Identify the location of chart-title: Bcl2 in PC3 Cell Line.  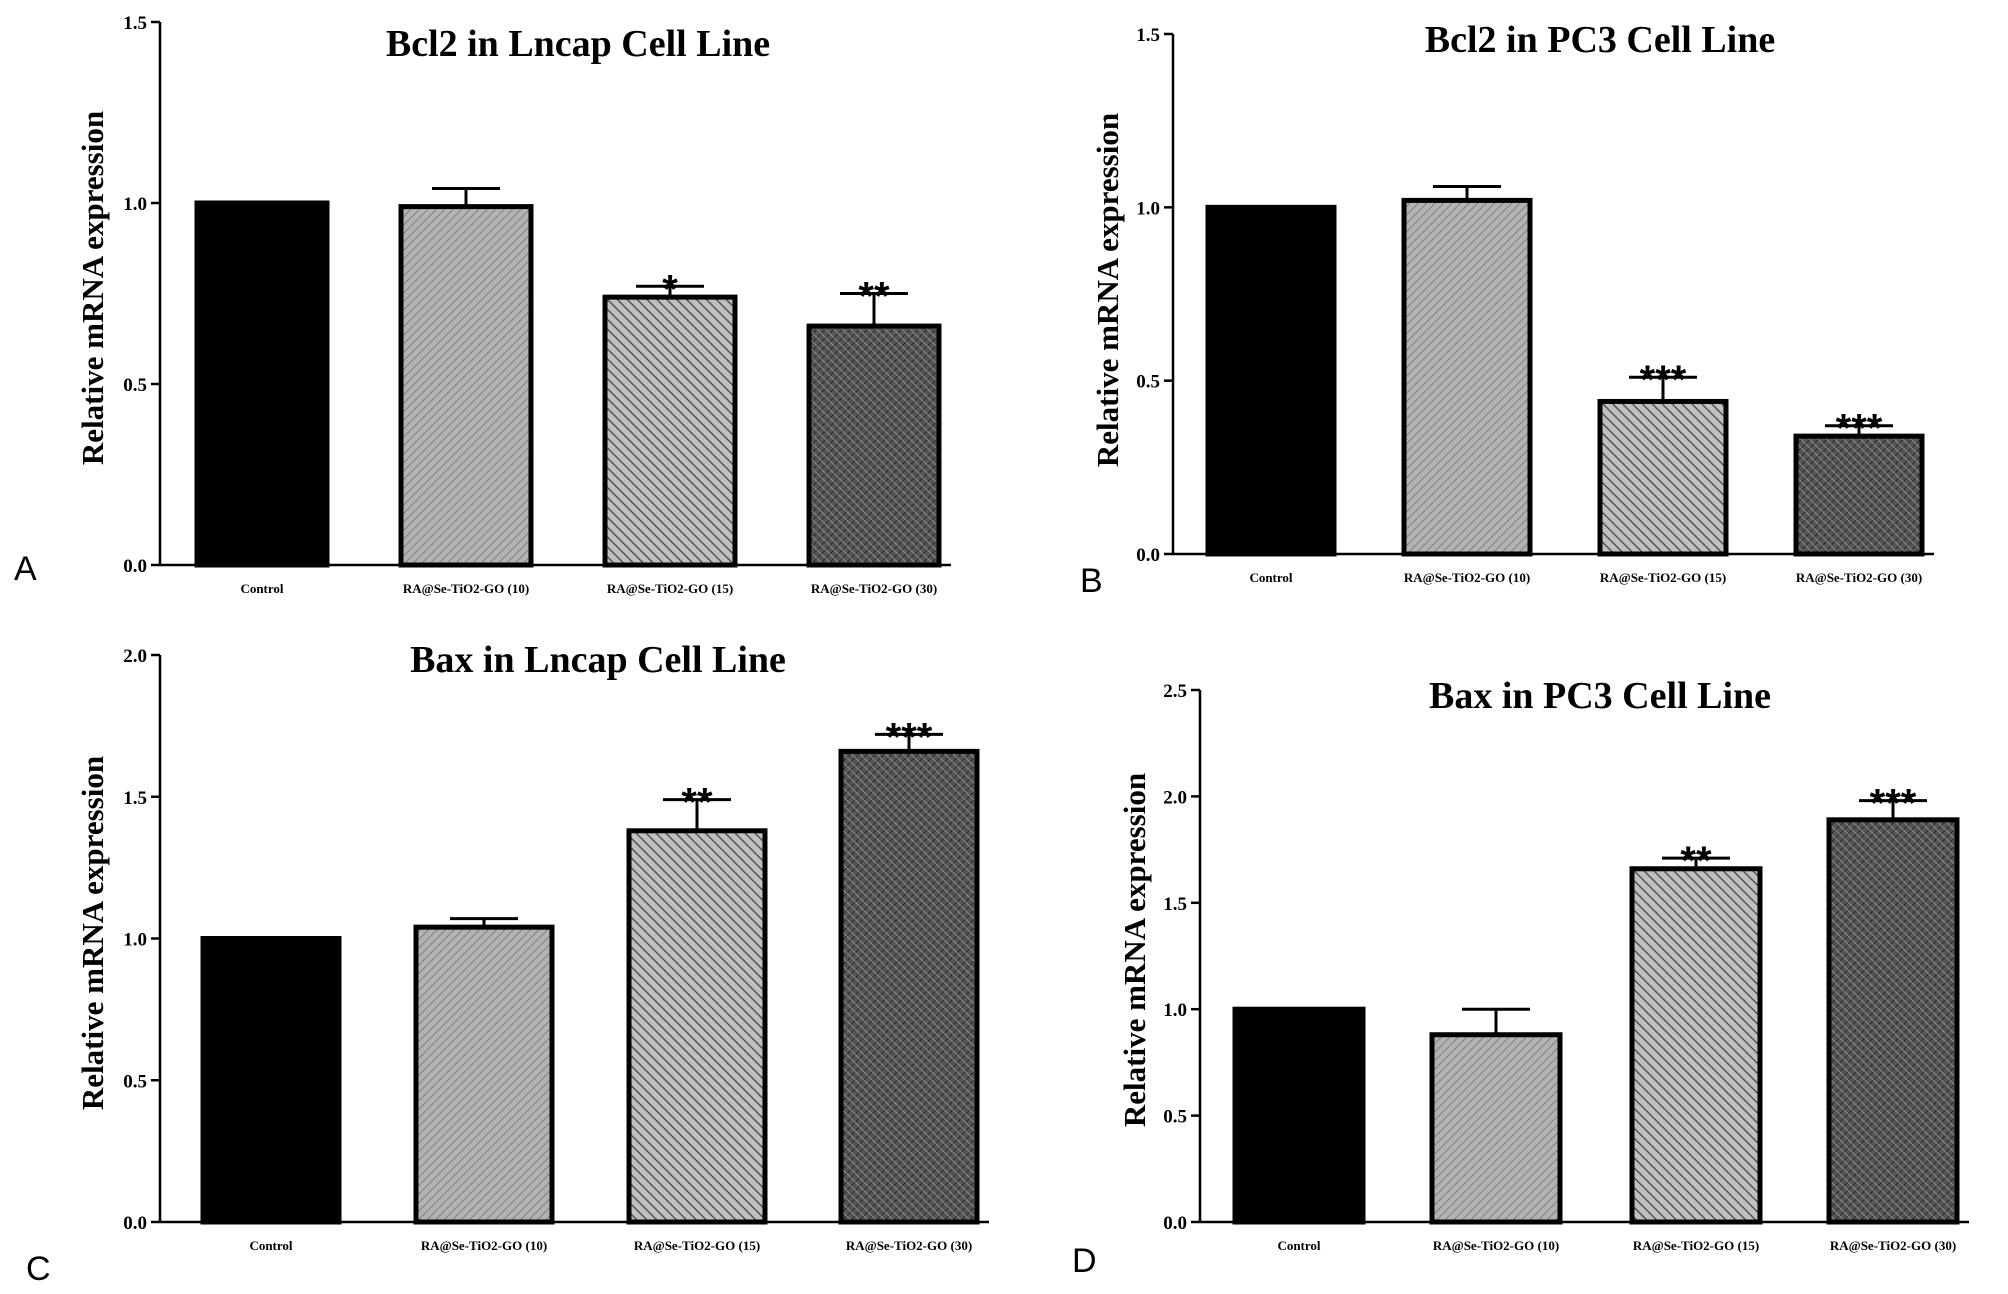
(1600, 40).